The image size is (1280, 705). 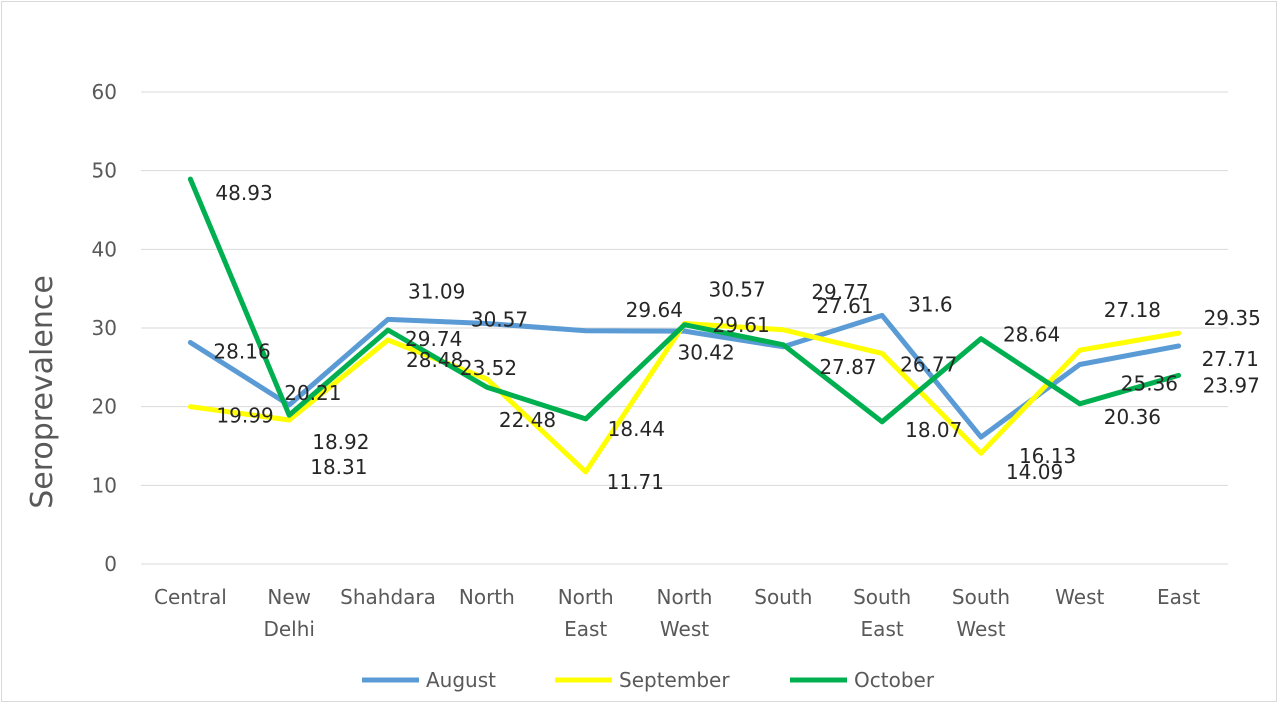 I want to click on legend-label: September, so click(x=674, y=680).